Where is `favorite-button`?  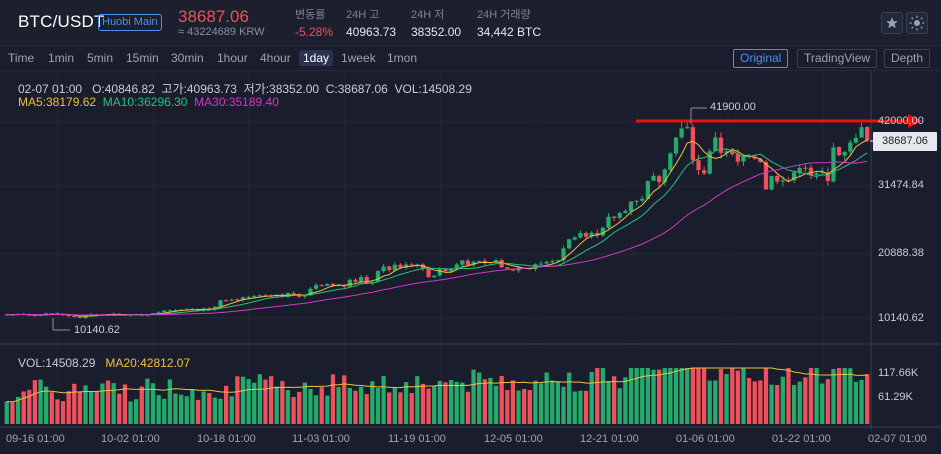 favorite-button is located at coordinates (892, 23).